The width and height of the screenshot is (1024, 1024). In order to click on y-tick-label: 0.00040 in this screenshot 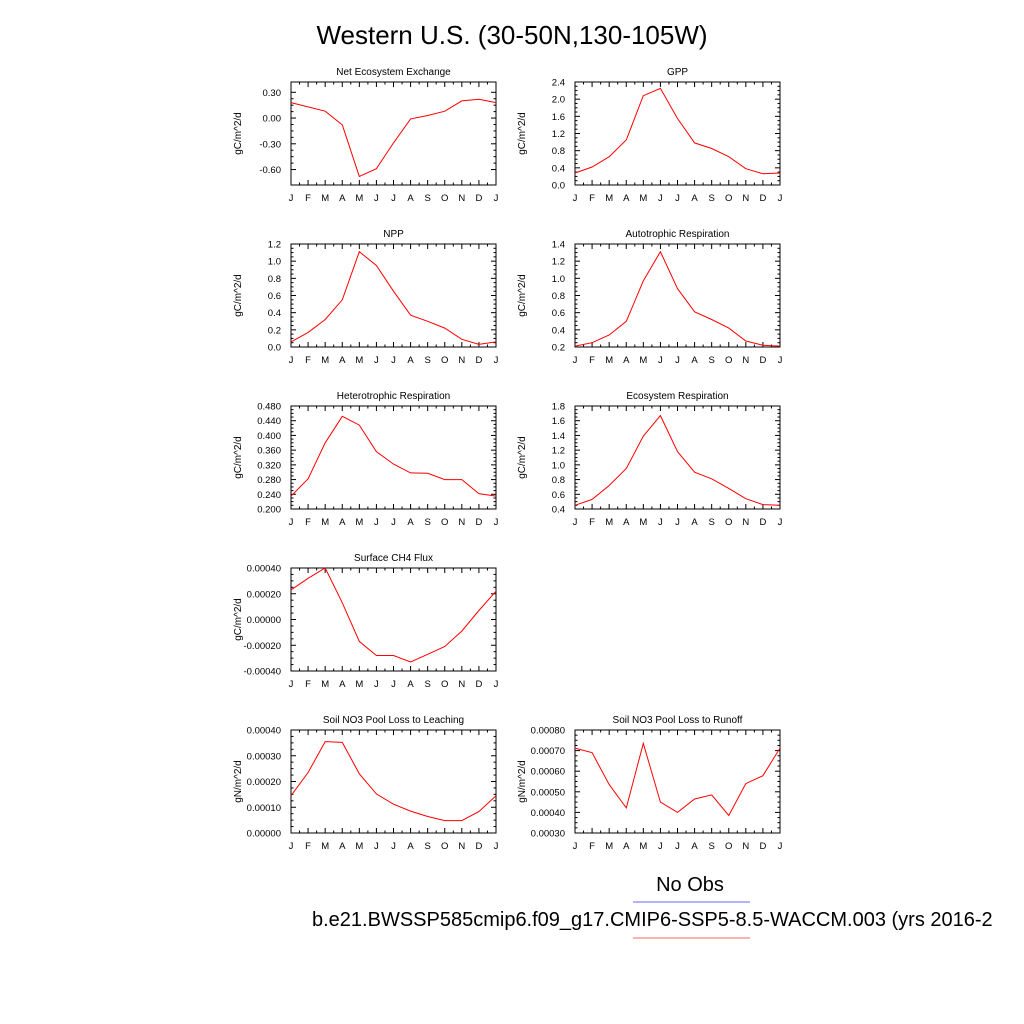, I will do `click(264, 731)`.